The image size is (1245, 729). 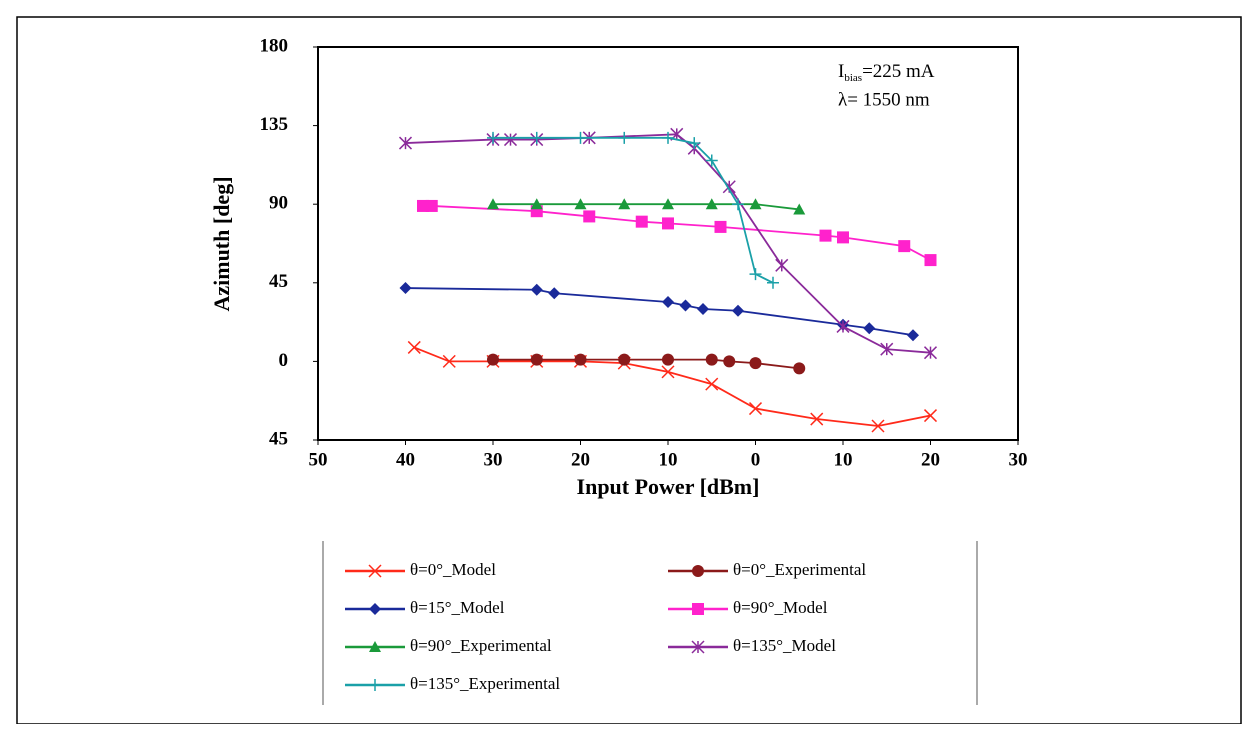 I want to click on annotation: Ibias=225 mA, so click(x=886, y=72).